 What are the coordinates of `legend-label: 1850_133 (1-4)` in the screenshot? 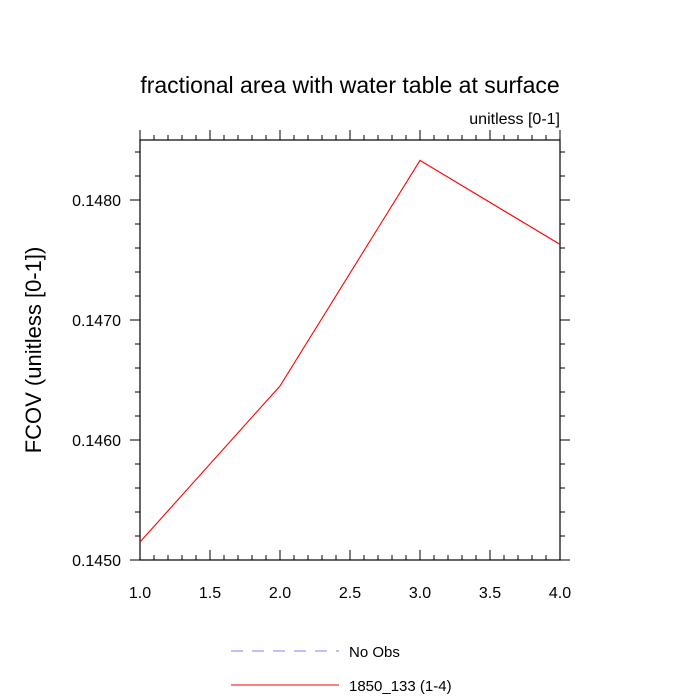 It's located at (400, 686).